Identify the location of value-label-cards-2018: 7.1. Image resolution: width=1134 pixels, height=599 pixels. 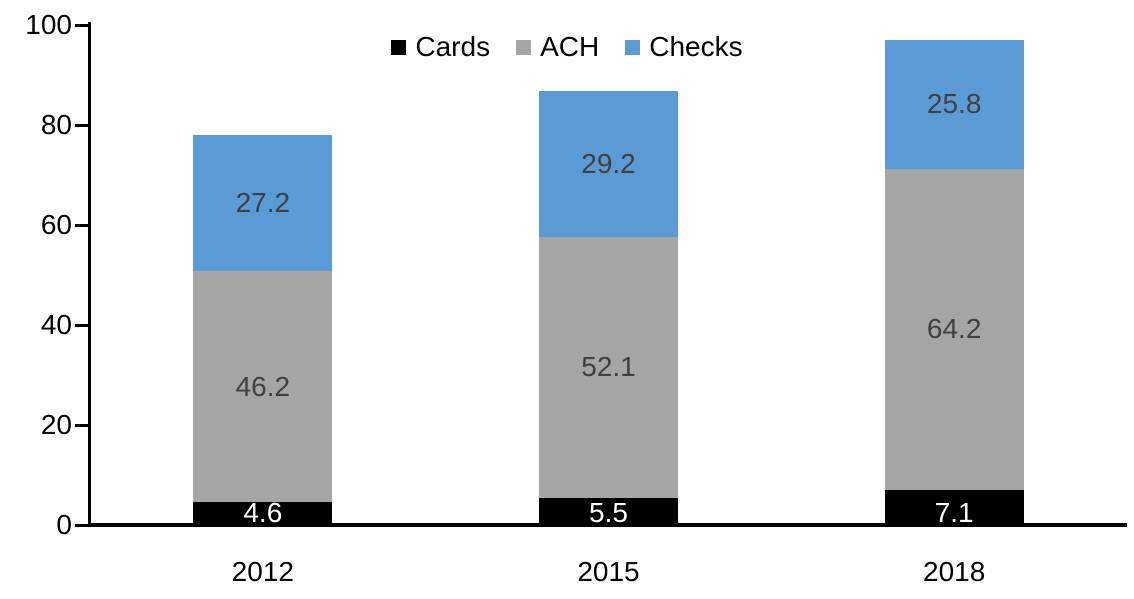
(954, 512).